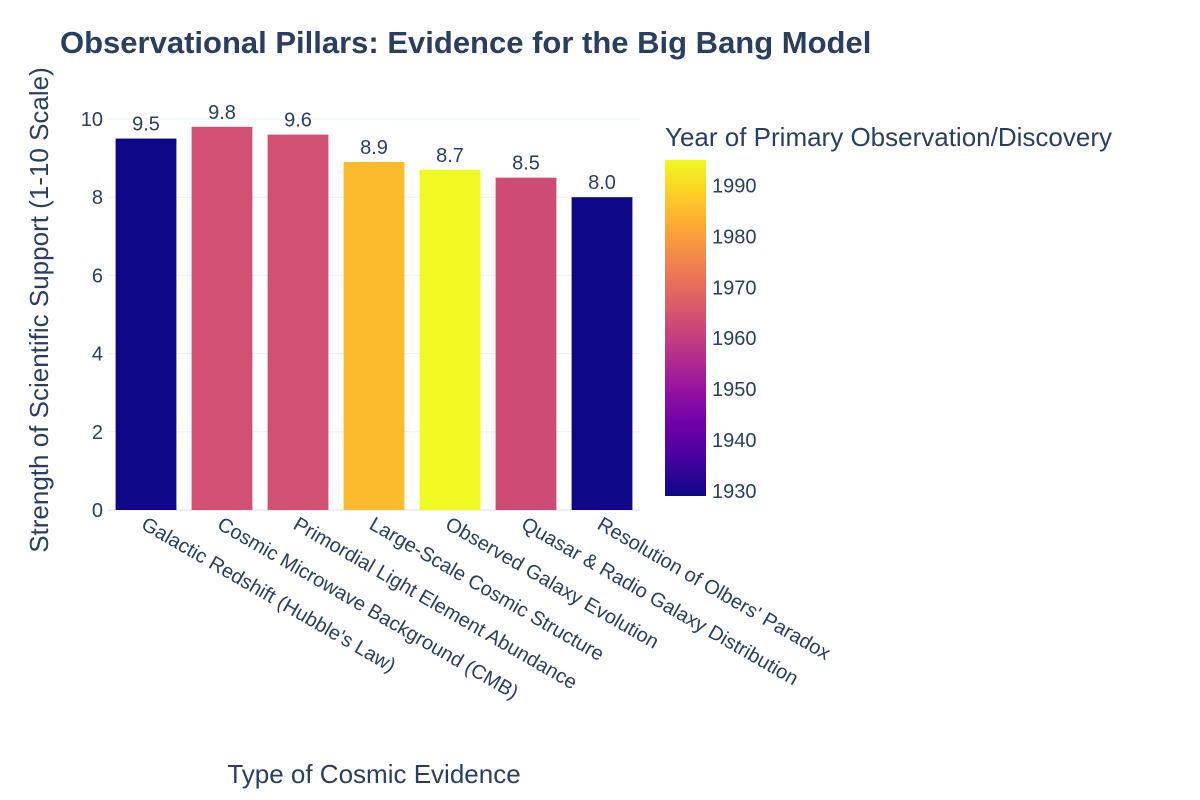  Describe the element at coordinates (888, 137) in the screenshot. I see `colorbar-title: Year of Primary Observation/Discovery` at that location.